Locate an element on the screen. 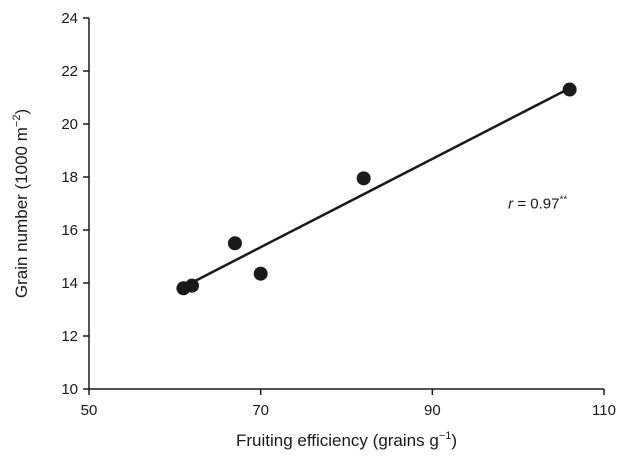 This screenshot has height=457, width=628. x-tick-label: 50 is located at coordinates (89, 410).